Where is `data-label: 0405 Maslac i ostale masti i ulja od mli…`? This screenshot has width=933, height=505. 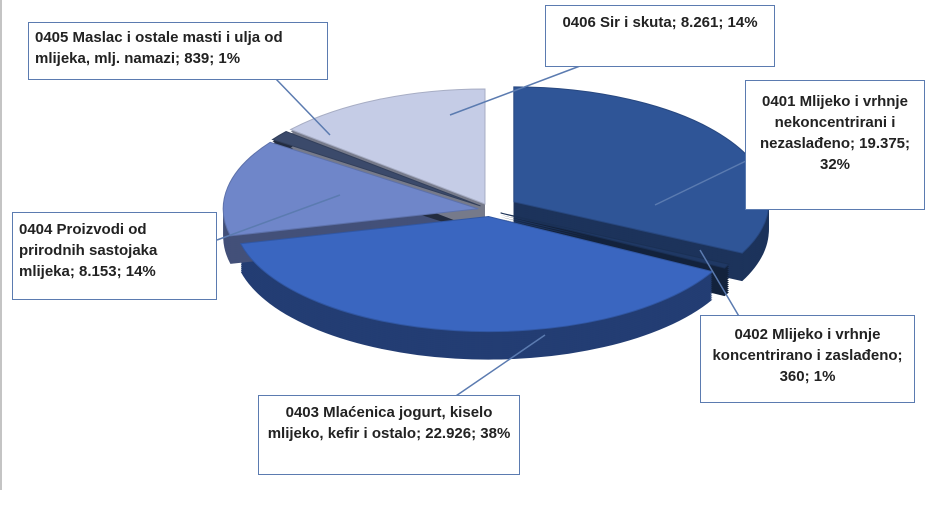
data-label: 0405 Maslac i ostale masti i ulja od mli… is located at coordinates (178, 51).